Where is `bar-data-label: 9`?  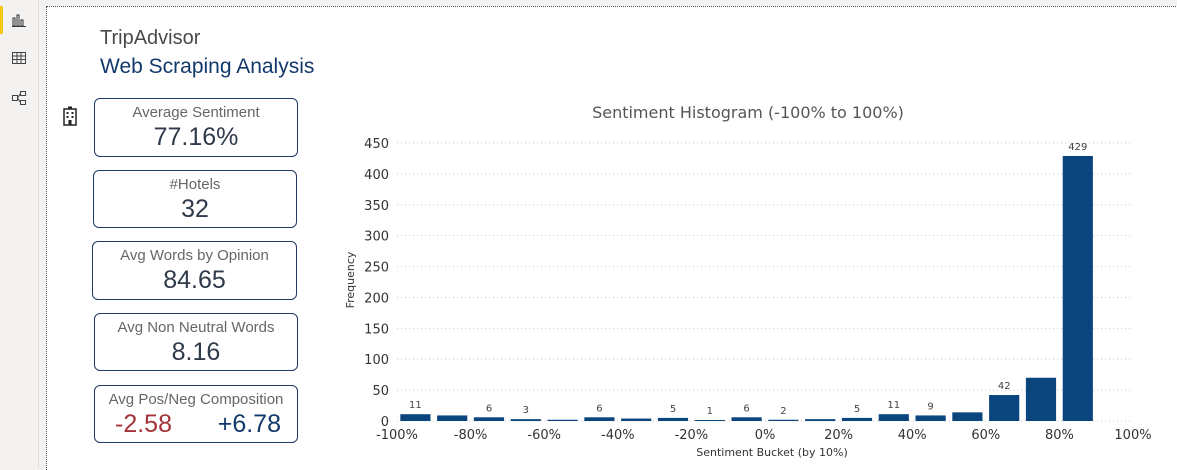 bar-data-label: 9 is located at coordinates (930, 406).